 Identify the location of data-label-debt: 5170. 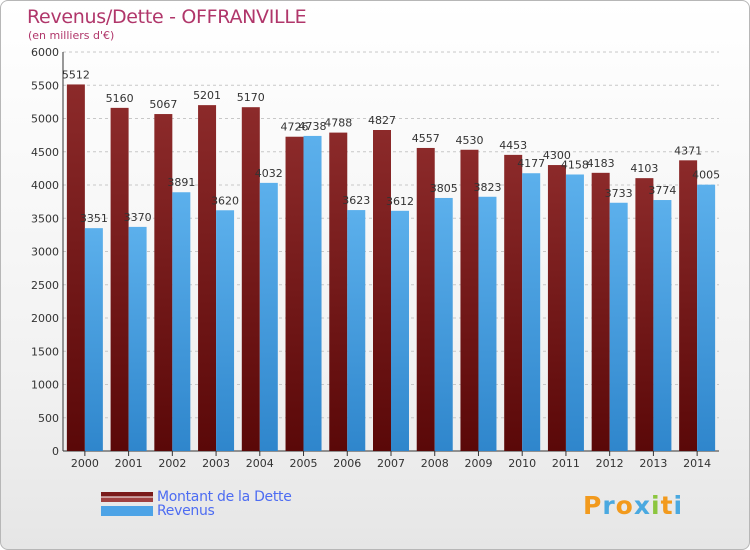
(251, 97).